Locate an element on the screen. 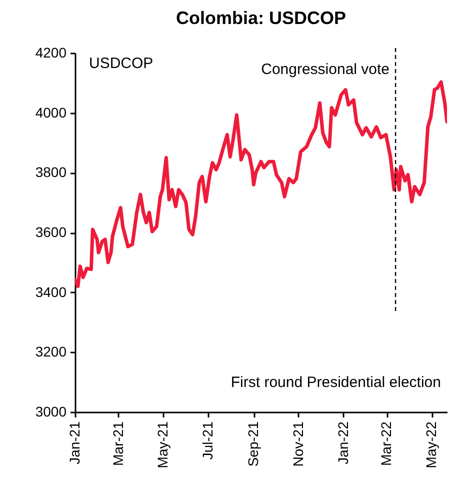  x-tick-label: May-21 is located at coordinates (162, 444).